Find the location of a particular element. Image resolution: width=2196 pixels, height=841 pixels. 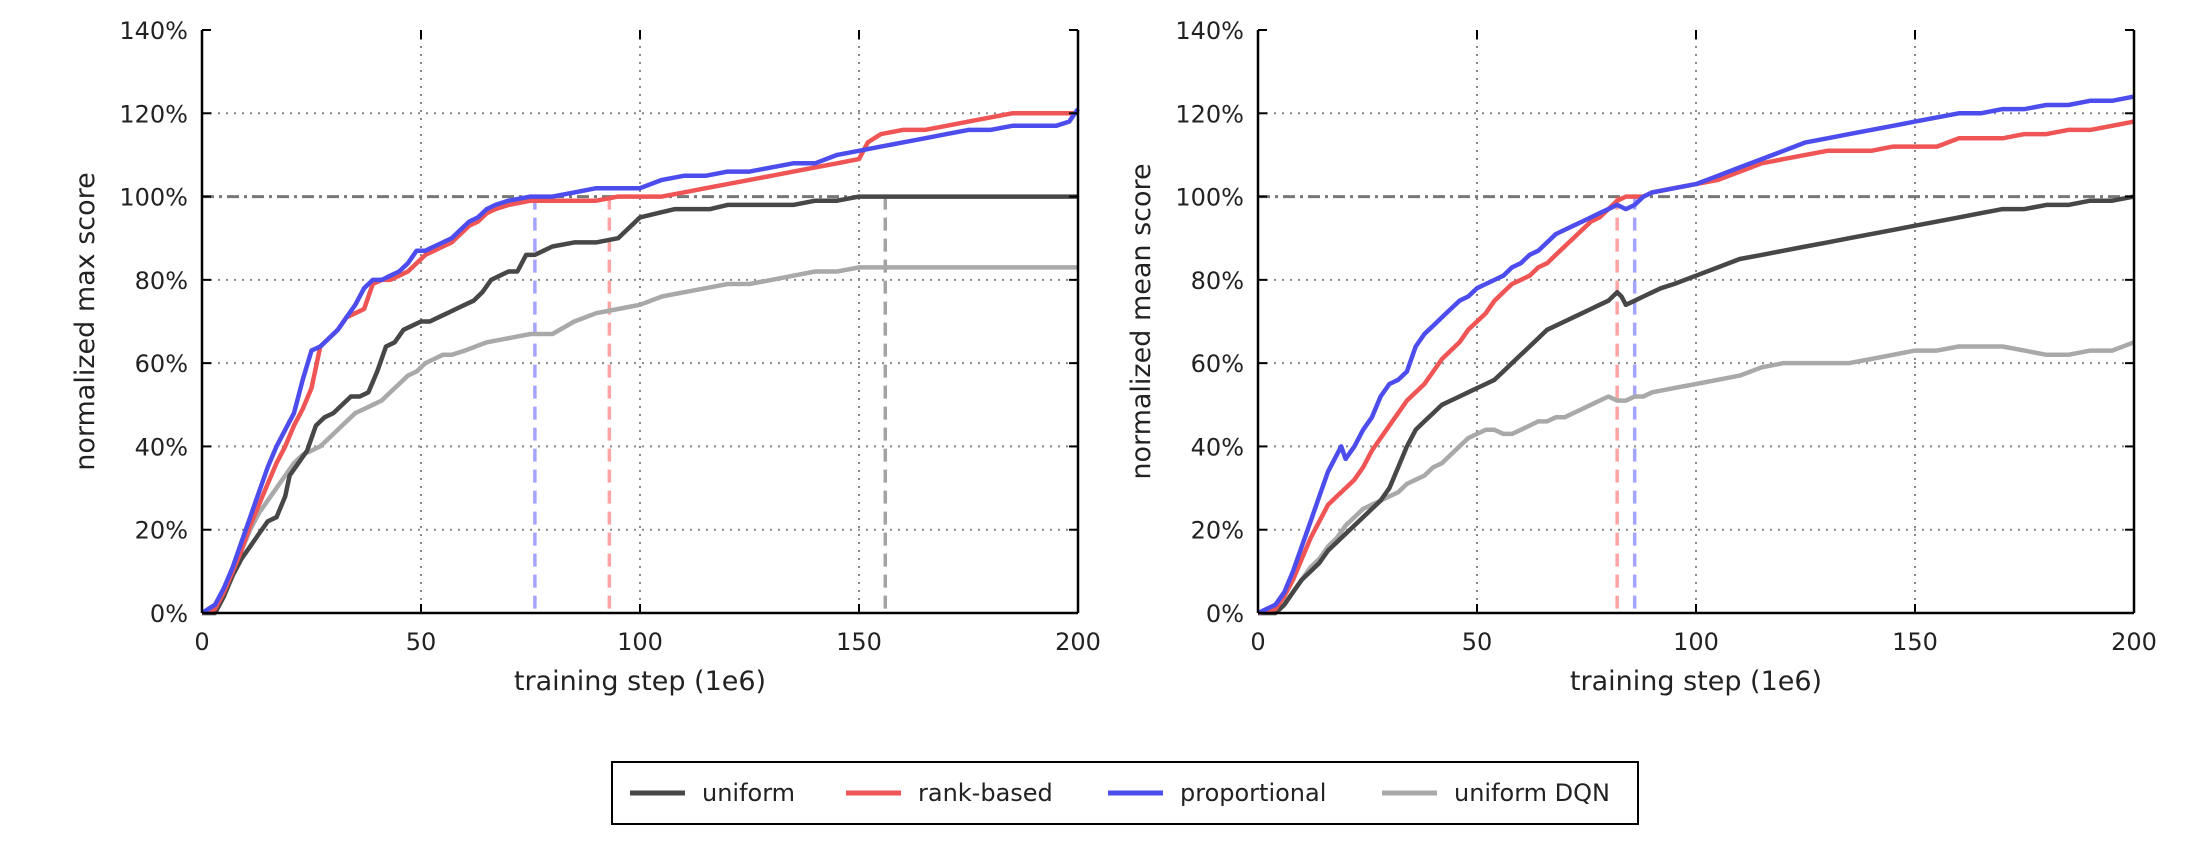

legend-item-uniform: uniform is located at coordinates (712, 793).